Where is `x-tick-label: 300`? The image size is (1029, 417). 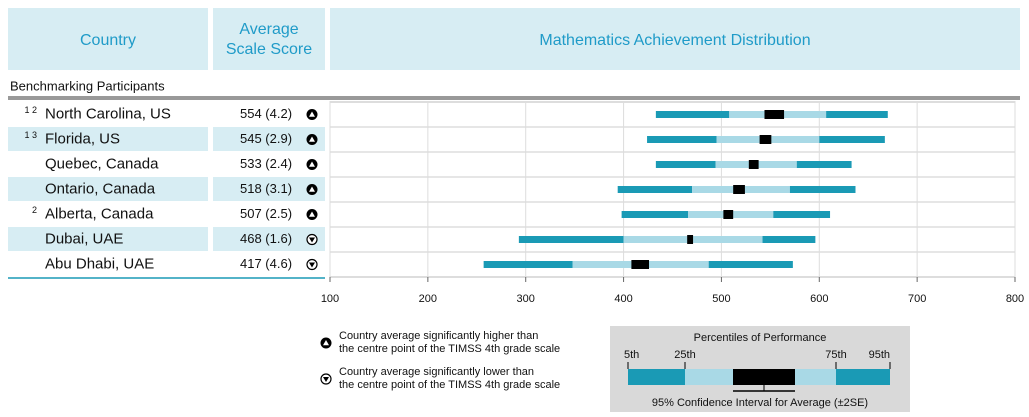
x-tick-label: 300 is located at coordinates (526, 299).